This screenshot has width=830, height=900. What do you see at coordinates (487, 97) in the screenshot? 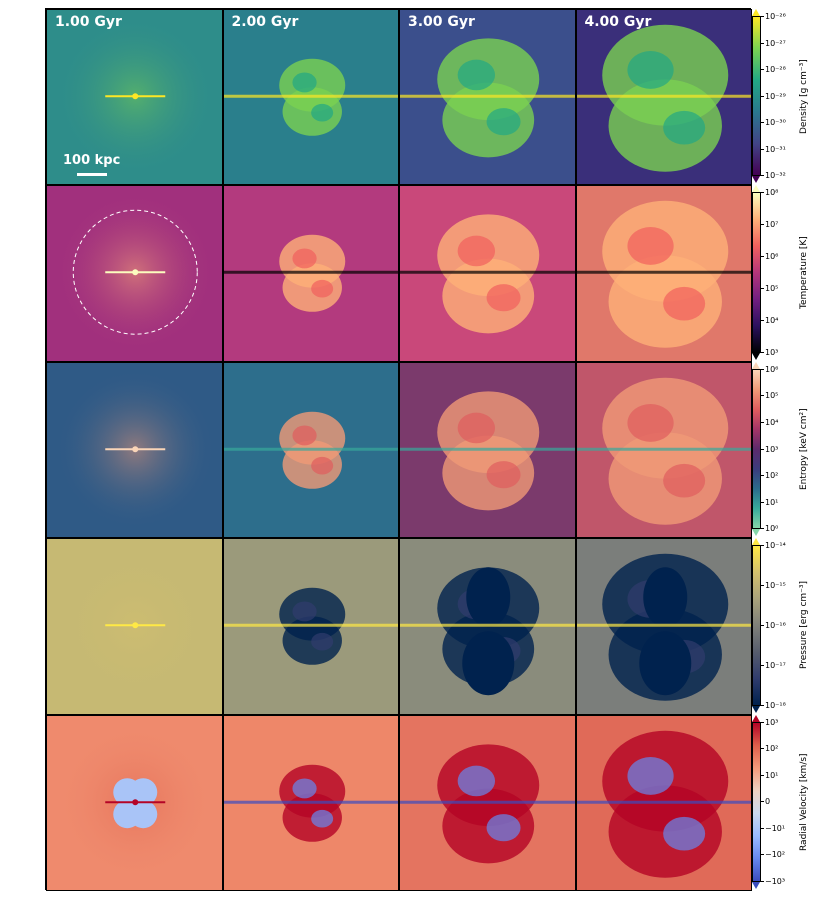
I see `panel-density-3: 3.00 Gyr` at bounding box center [487, 97].